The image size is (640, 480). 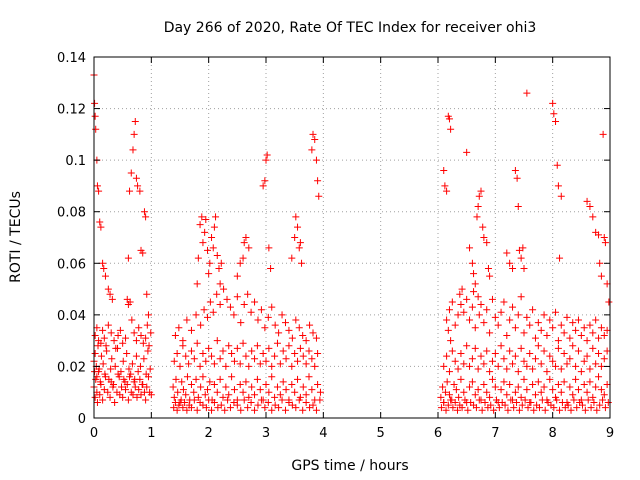 I want to click on x-tick-label: 9, so click(x=610, y=433).